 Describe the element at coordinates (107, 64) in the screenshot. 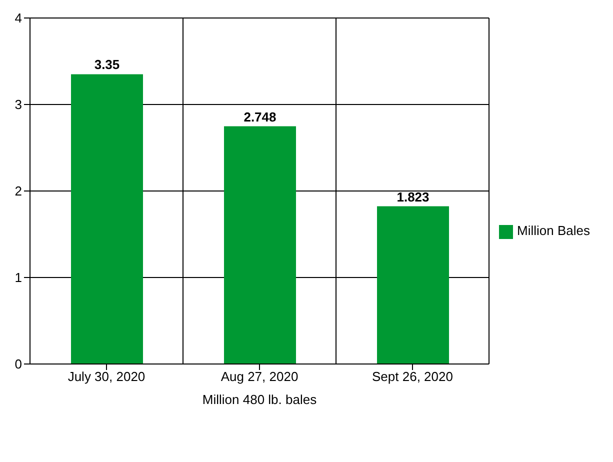

I see `data-label: 3.35` at that location.